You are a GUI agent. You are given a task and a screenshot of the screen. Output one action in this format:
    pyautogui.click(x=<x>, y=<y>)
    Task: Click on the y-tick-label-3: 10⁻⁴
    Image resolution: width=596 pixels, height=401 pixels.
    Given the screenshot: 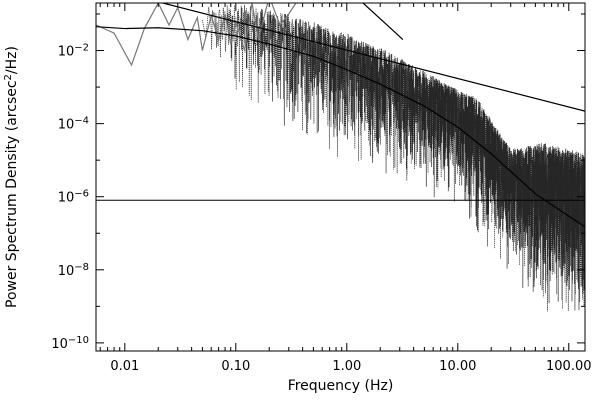 What is the action you would take?
    pyautogui.click(x=73, y=124)
    